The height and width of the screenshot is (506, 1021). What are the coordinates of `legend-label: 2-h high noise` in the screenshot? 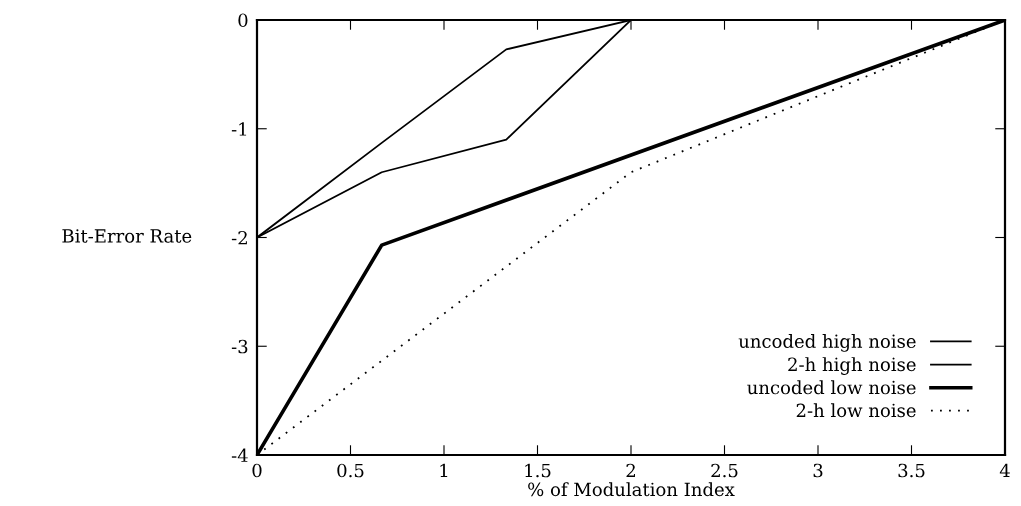 It's located at (852, 366).